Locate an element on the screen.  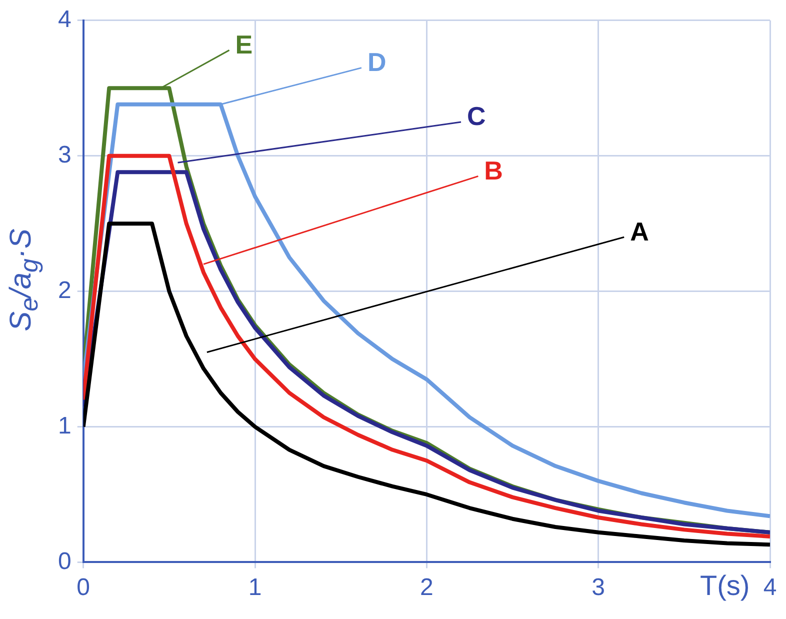
x-axis-title: T(s) is located at coordinates (725, 586).